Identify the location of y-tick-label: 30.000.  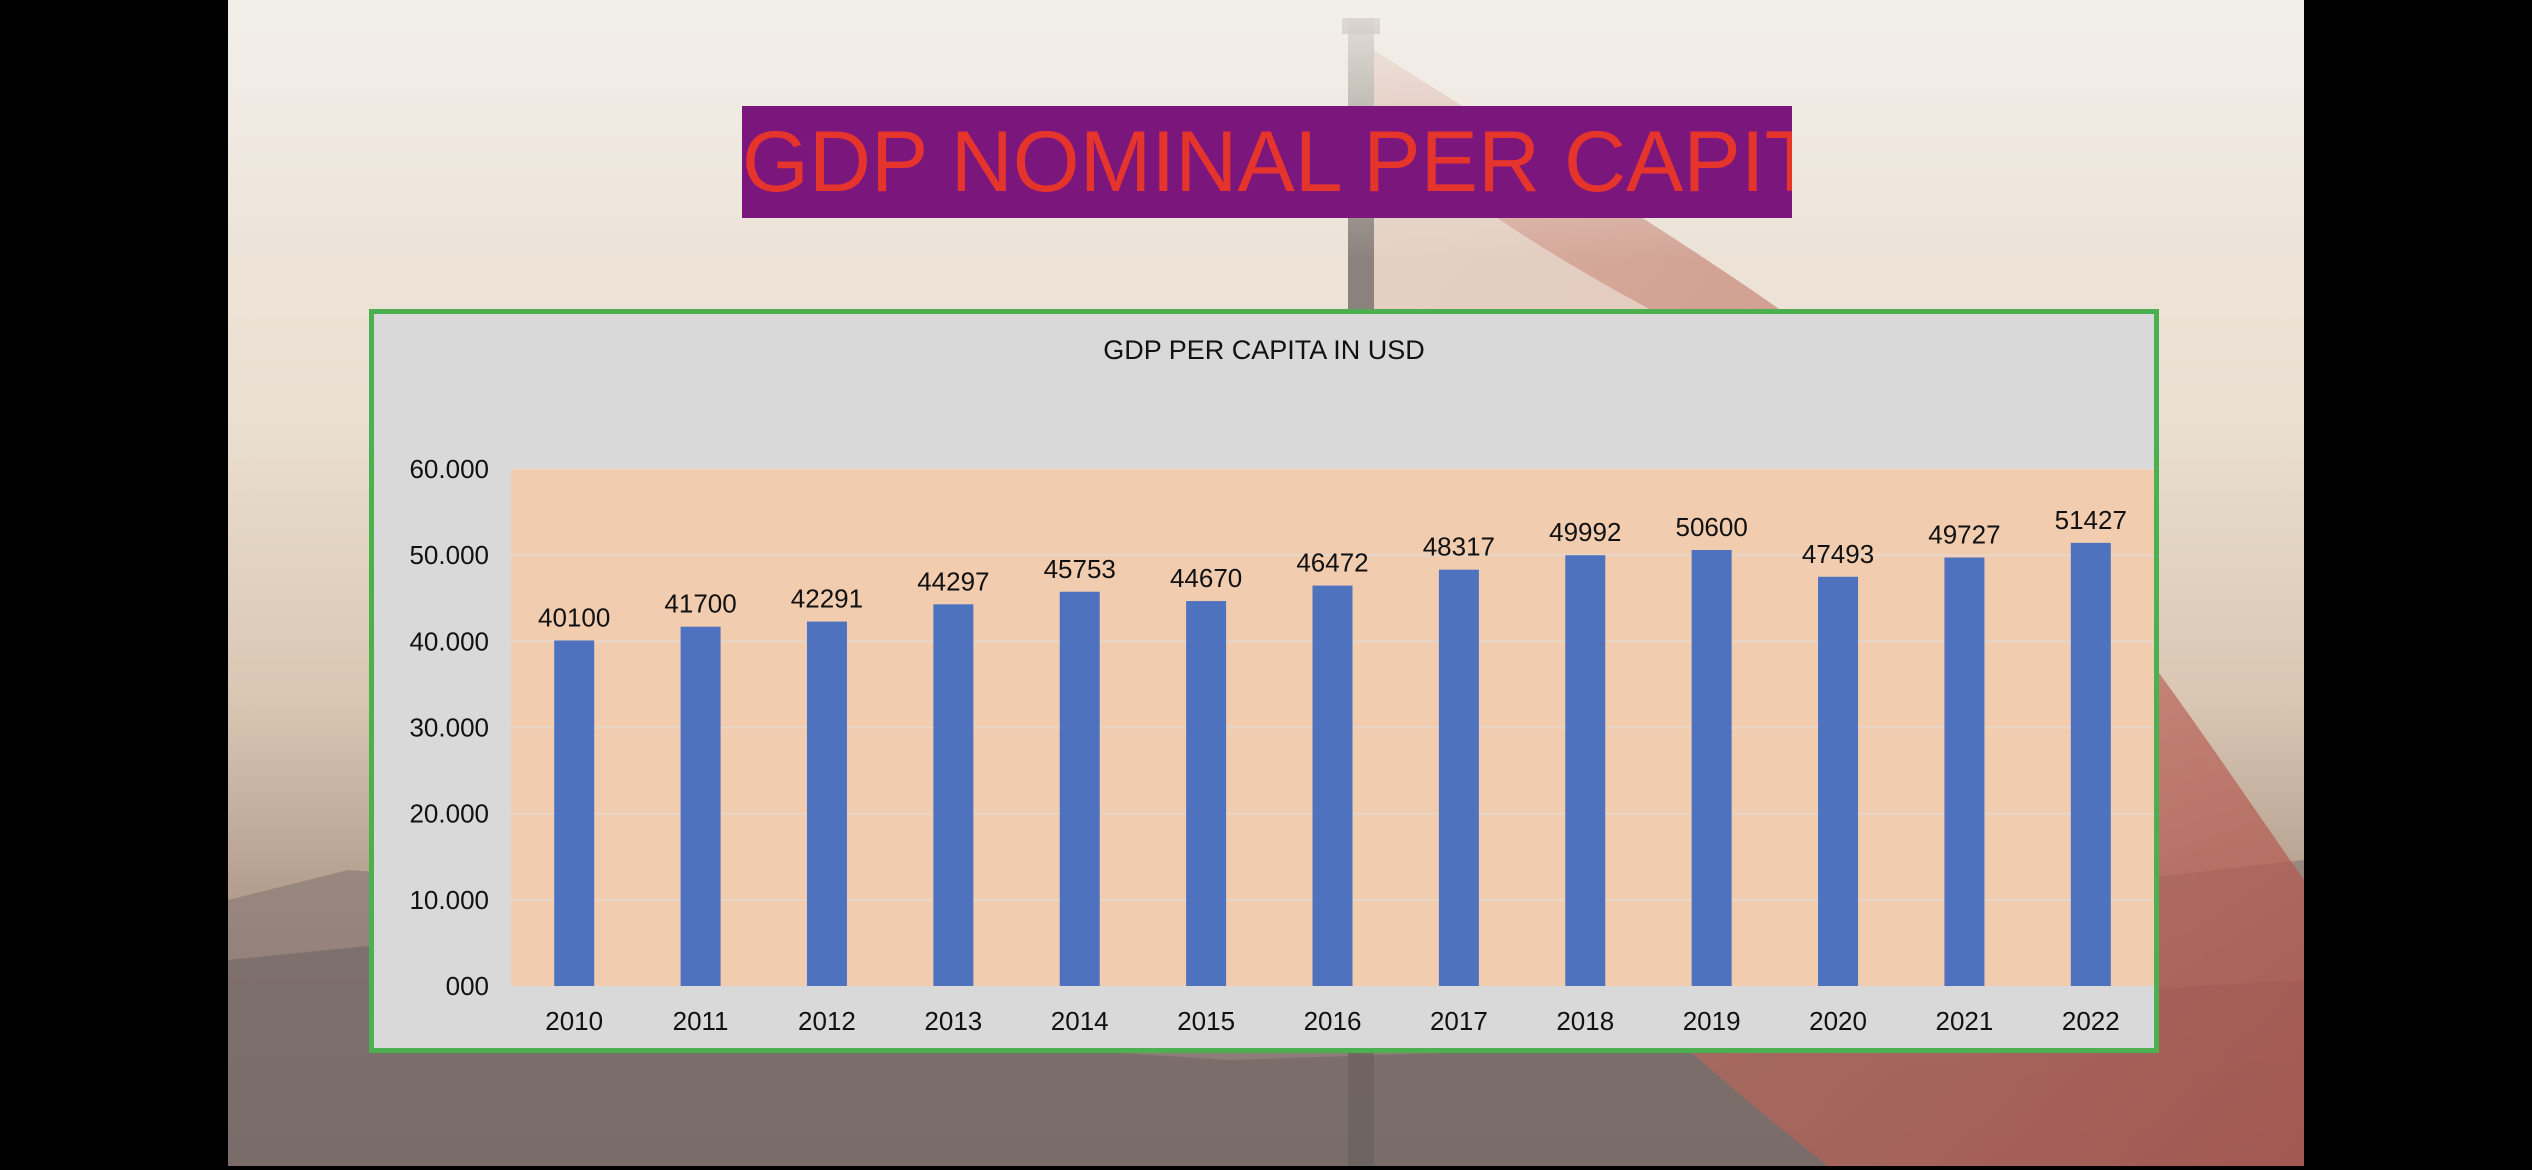
(449, 728).